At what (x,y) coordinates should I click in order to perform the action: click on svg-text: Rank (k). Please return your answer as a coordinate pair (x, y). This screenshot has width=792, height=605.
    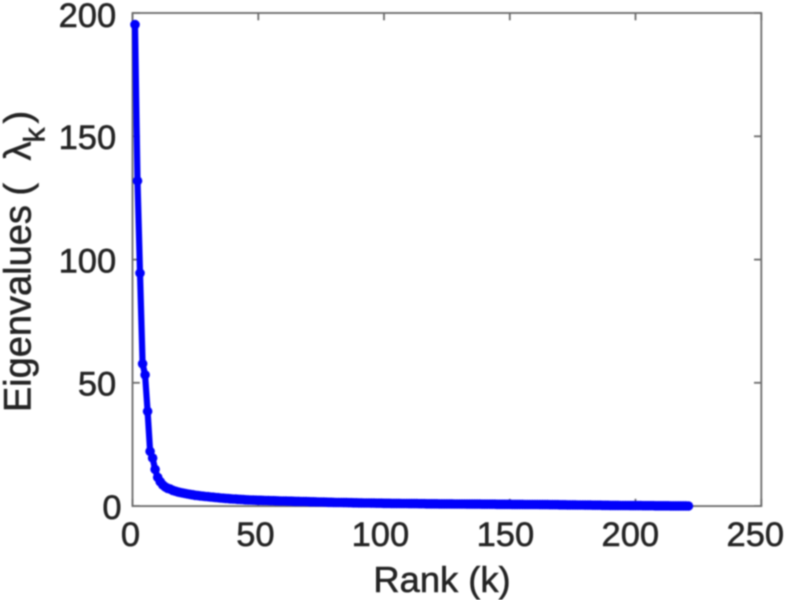
    Looking at the image, I should click on (441, 579).